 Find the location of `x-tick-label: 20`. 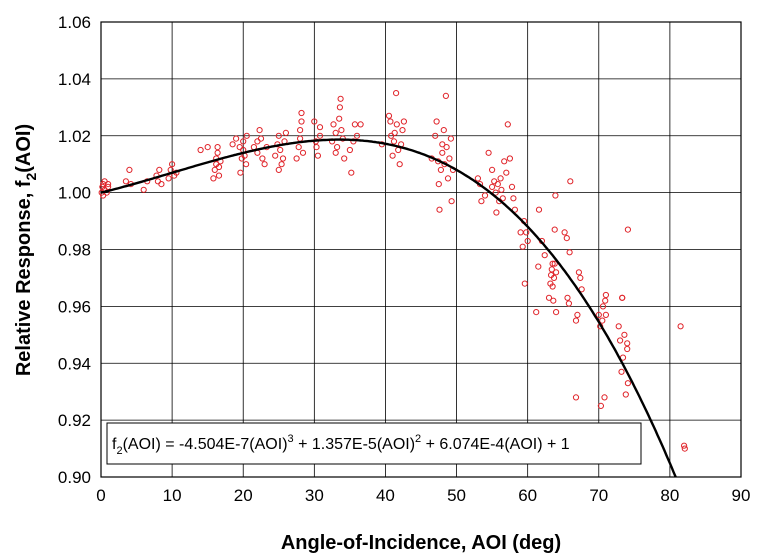

x-tick-label: 20 is located at coordinates (243, 495).